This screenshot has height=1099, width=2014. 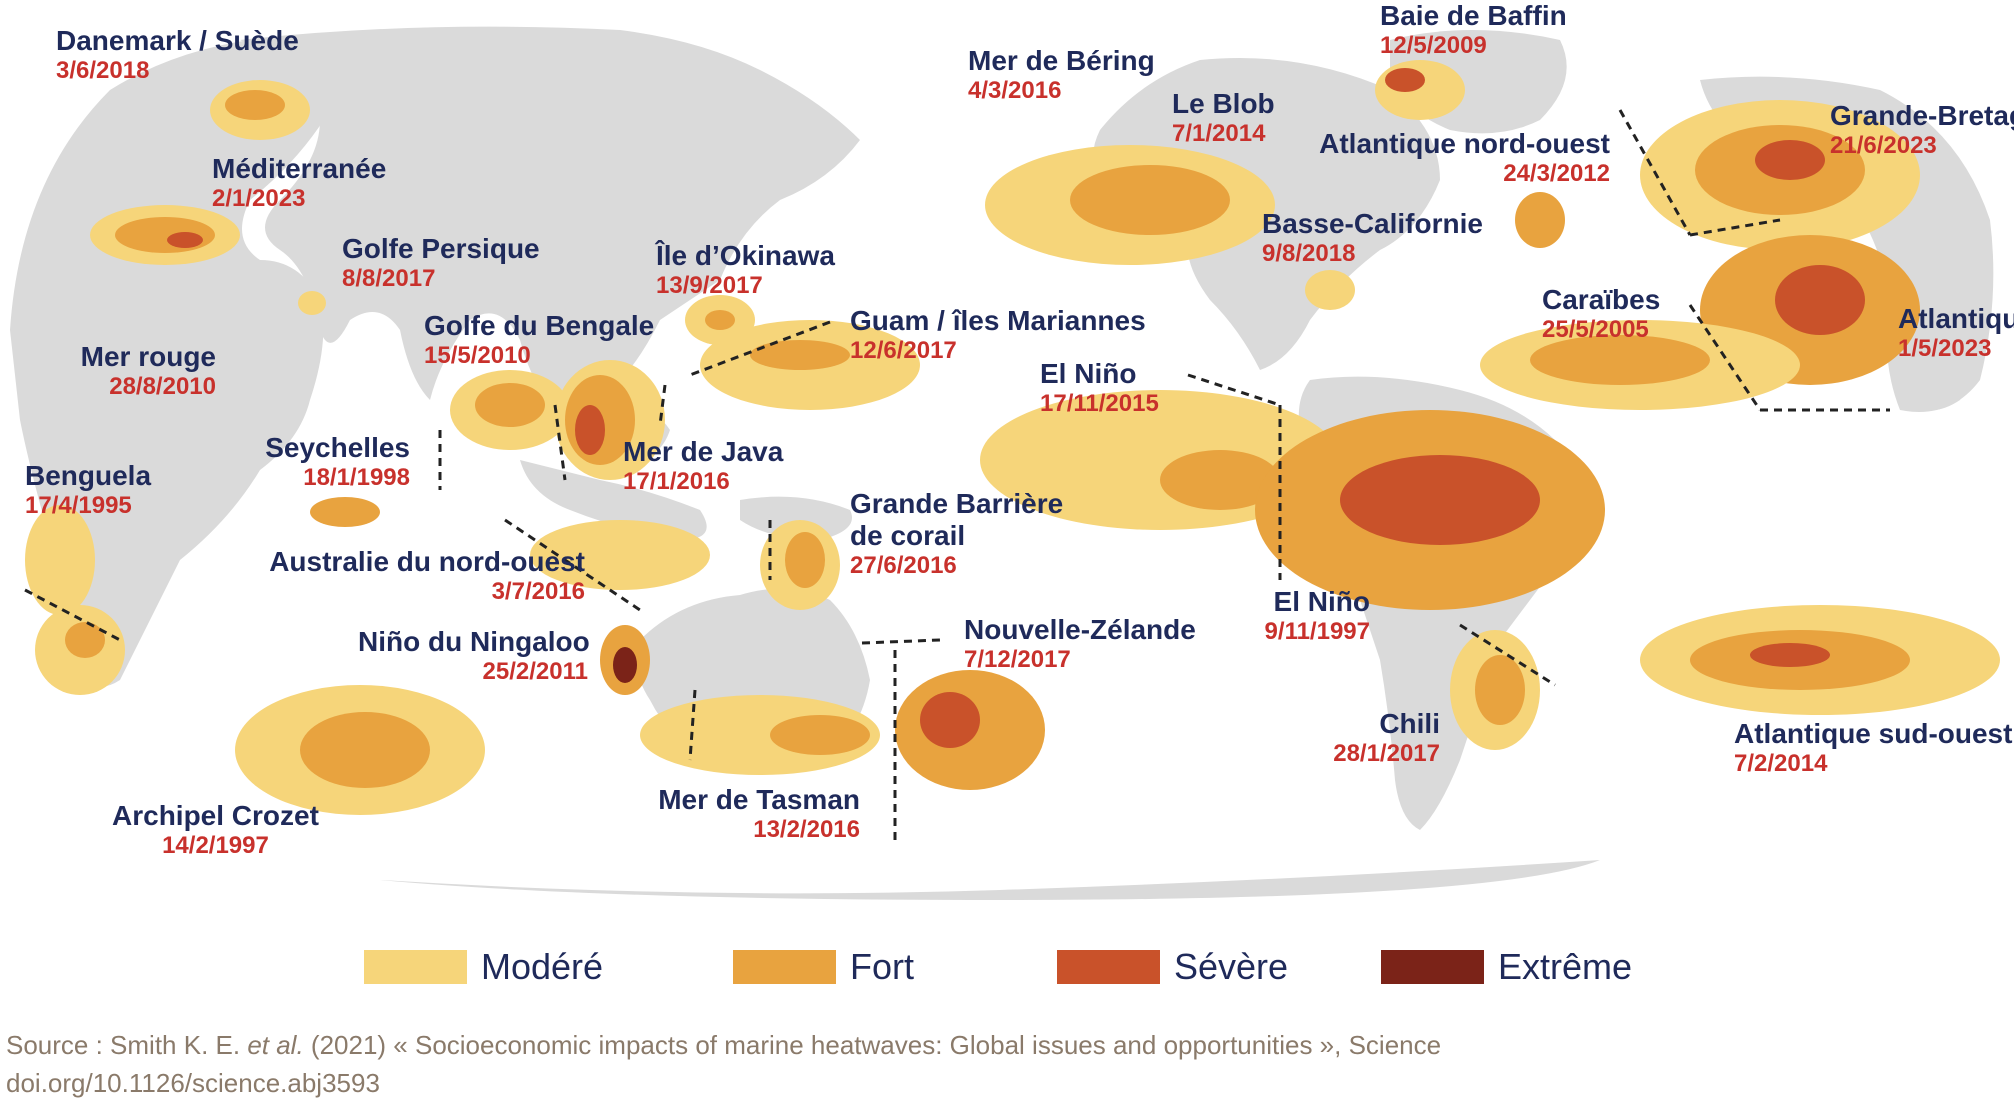 I want to click on event-name: Grande-Bretagne, so click(x=1922, y=115).